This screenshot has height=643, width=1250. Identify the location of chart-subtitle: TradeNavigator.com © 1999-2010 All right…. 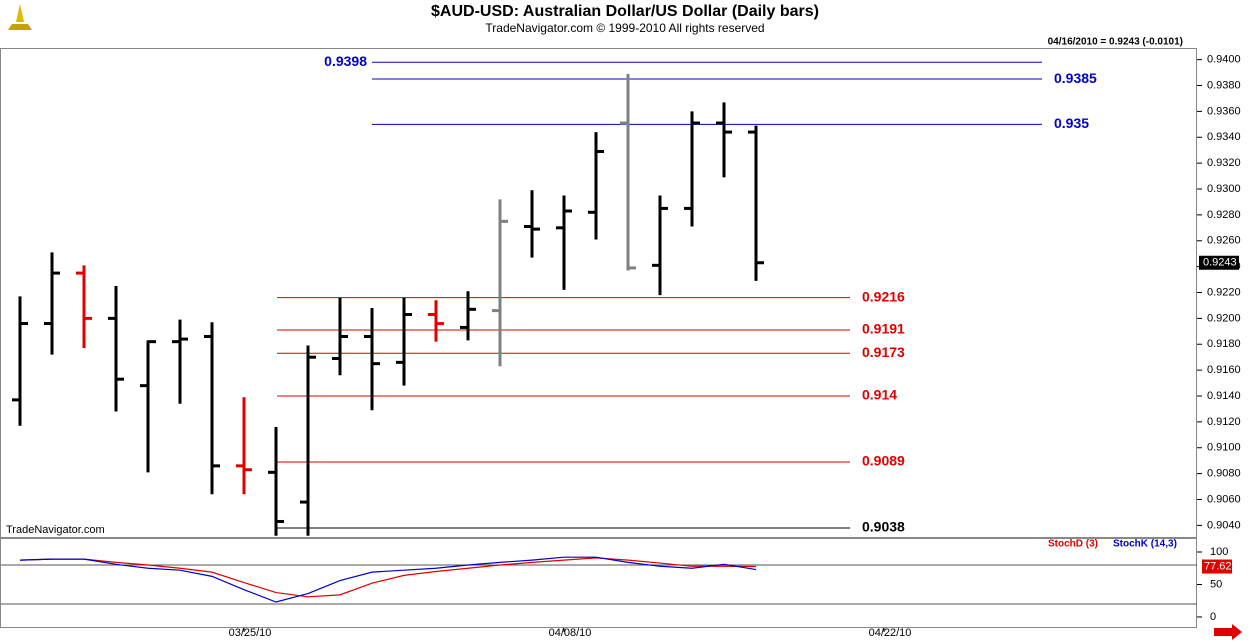
(624, 28).